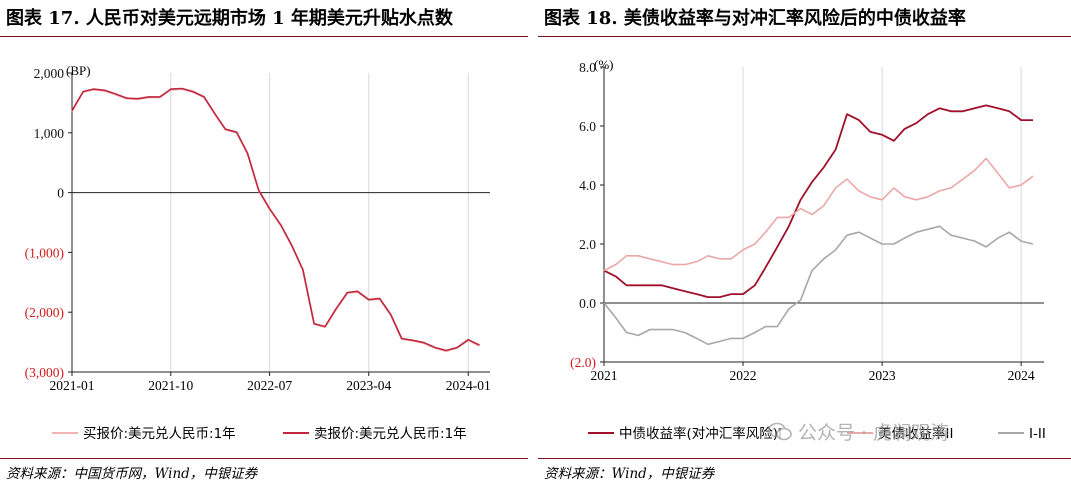  What do you see at coordinates (1037, 434) in the screenshot?
I see `legend-label-2: I-II` at bounding box center [1037, 434].